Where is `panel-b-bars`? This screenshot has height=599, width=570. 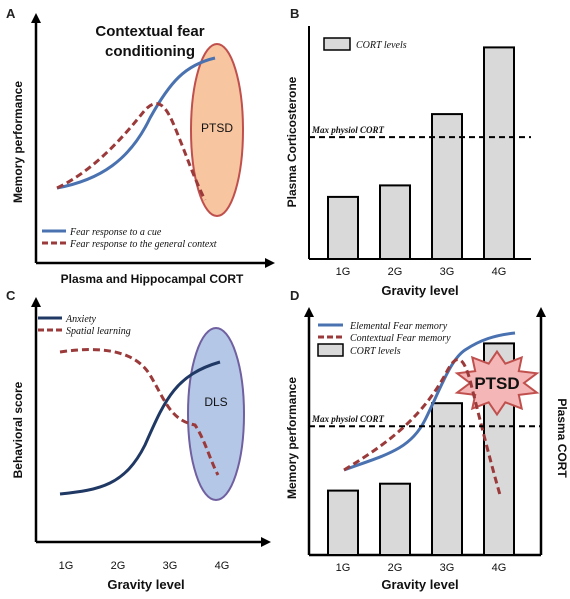
panel-b-bars is located at coordinates (421, 153).